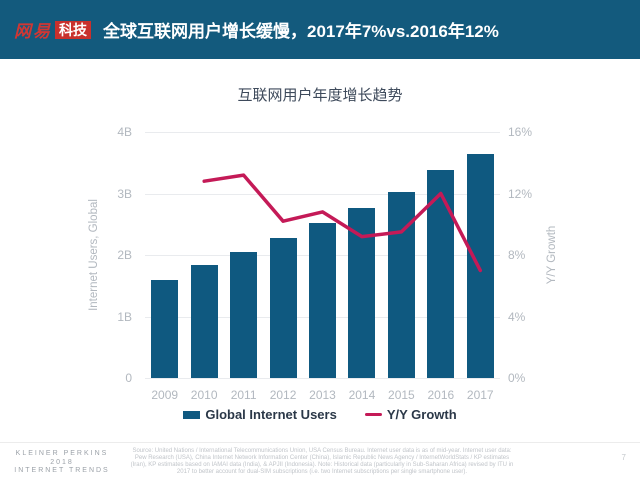  Describe the element at coordinates (283, 395) in the screenshot. I see `x-label-2012: 2012` at that location.